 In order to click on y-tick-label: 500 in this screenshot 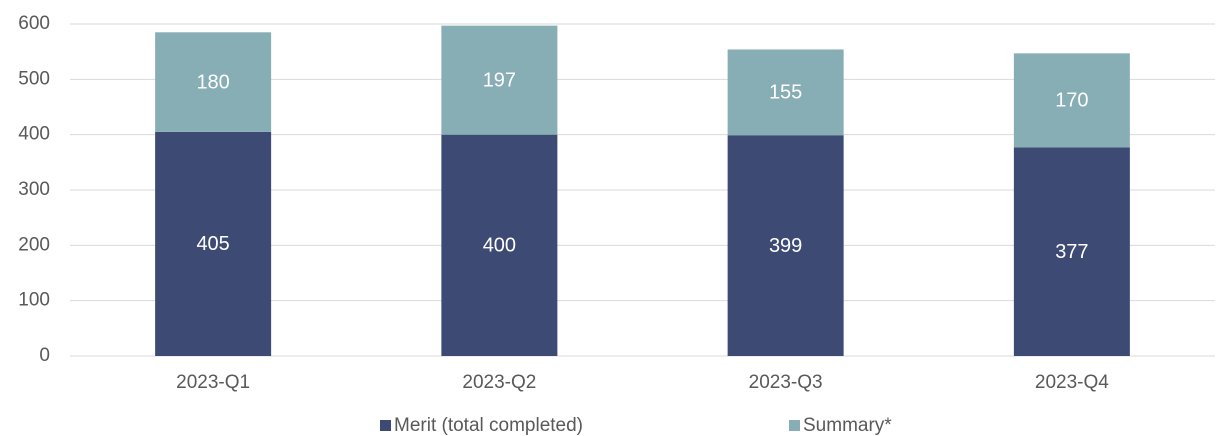, I will do `click(34, 78)`.